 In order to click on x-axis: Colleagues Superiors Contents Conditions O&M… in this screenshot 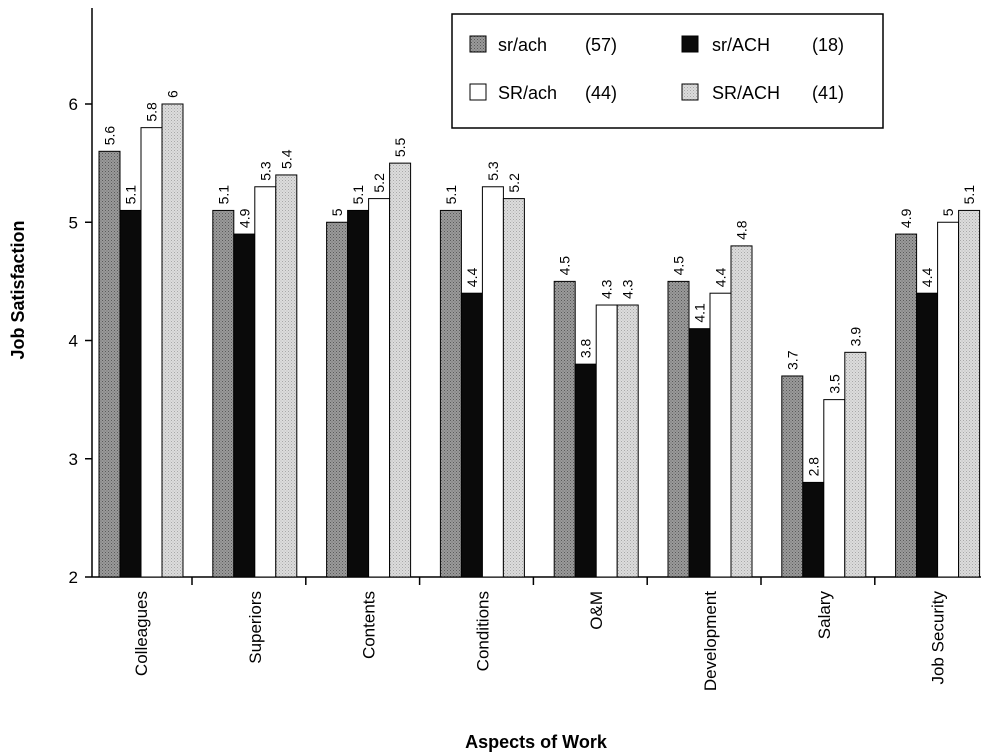, I will do `click(536, 633)`.